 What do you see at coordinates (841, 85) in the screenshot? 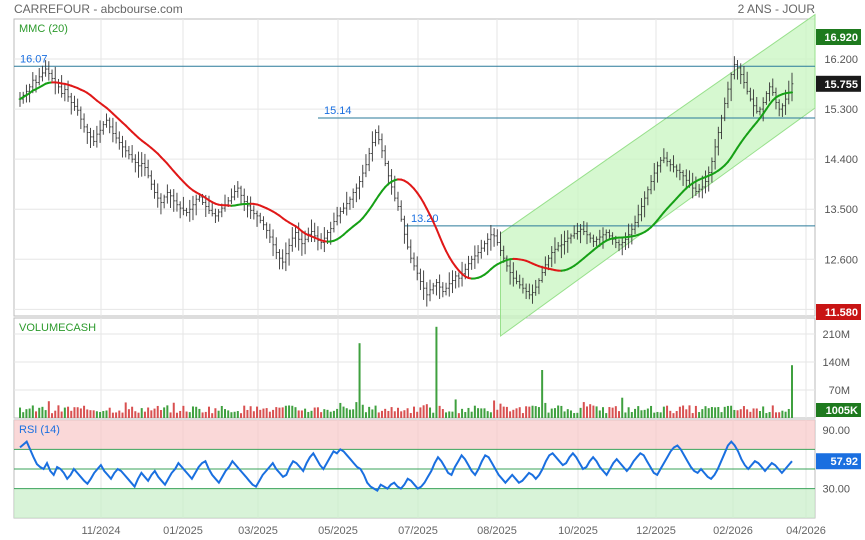
I see `price-last-badge: 15.755` at bounding box center [841, 85].